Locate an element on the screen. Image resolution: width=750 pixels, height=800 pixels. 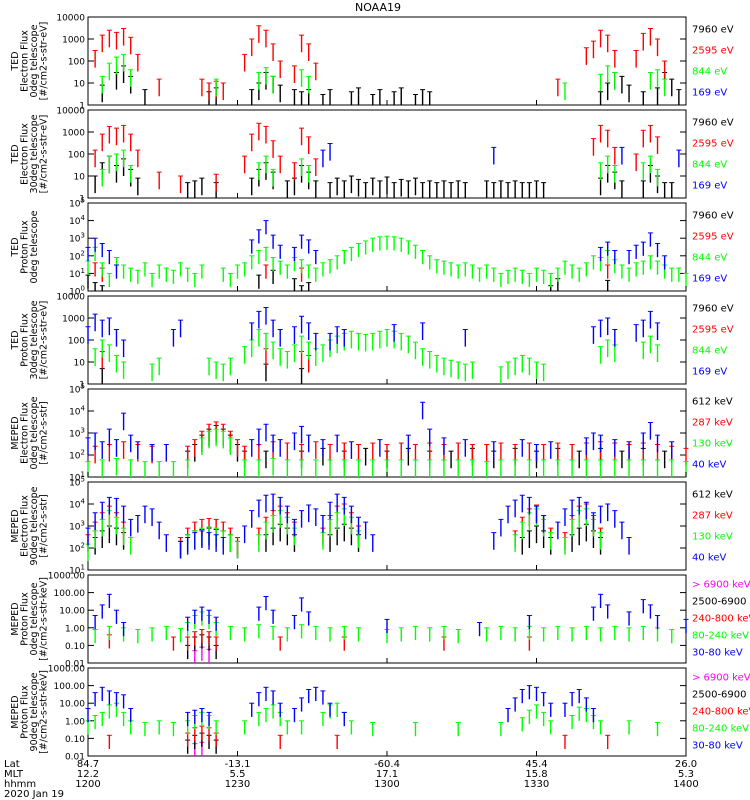
legend-entry: 30-80 keV is located at coordinates (717, 652).